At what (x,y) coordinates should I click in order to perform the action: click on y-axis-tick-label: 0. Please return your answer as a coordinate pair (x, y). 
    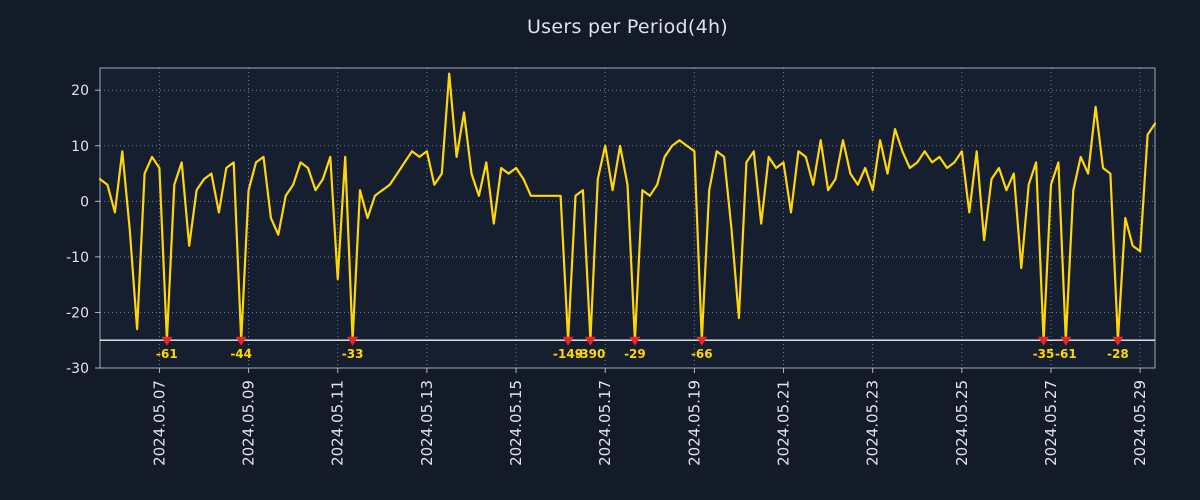
    Looking at the image, I should click on (84, 202).